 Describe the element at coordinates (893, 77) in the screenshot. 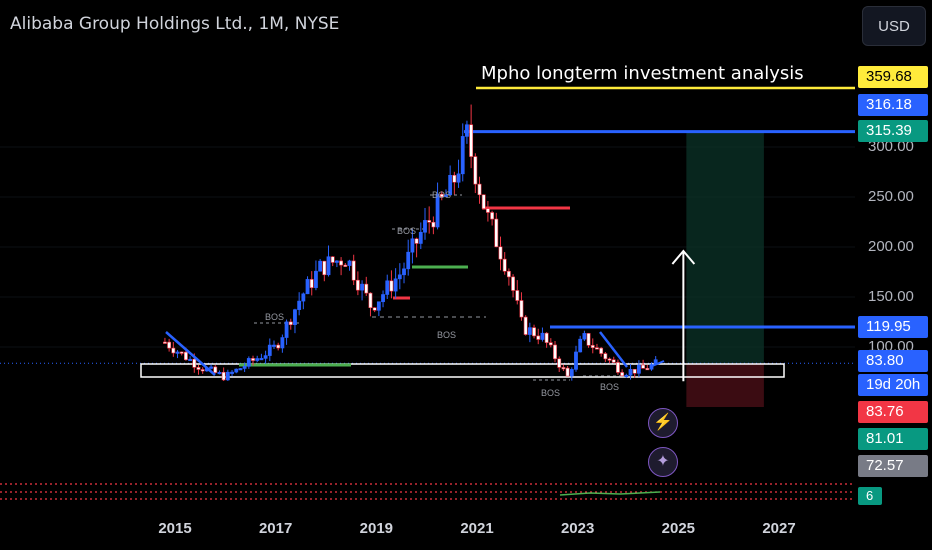

I see `price-tag: 359.68` at that location.